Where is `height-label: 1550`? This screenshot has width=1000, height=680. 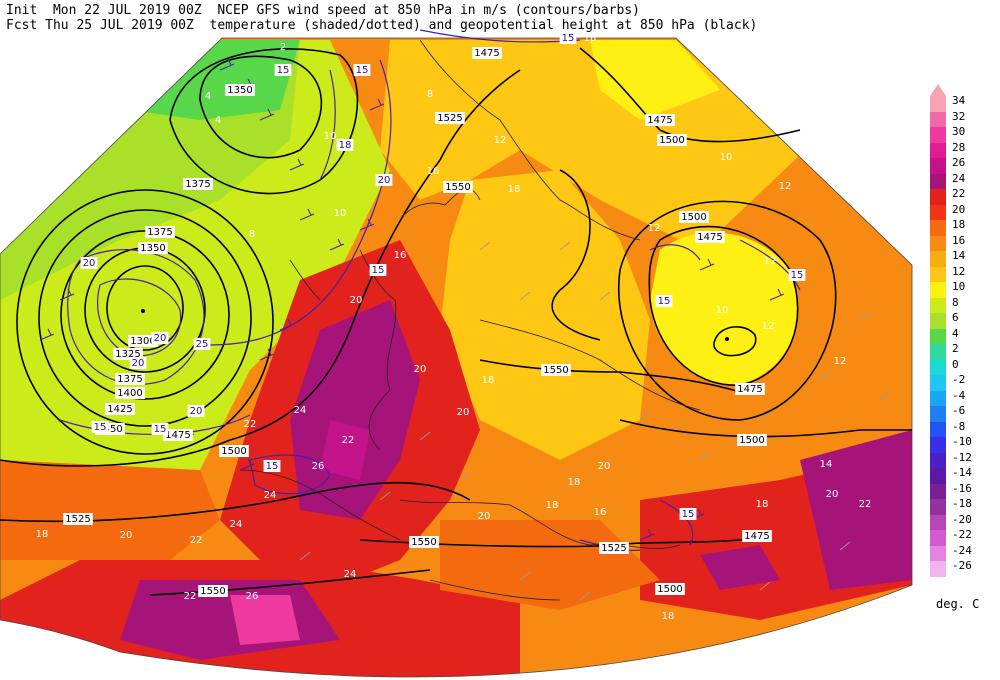
height-label: 1550 is located at coordinates (212, 591).